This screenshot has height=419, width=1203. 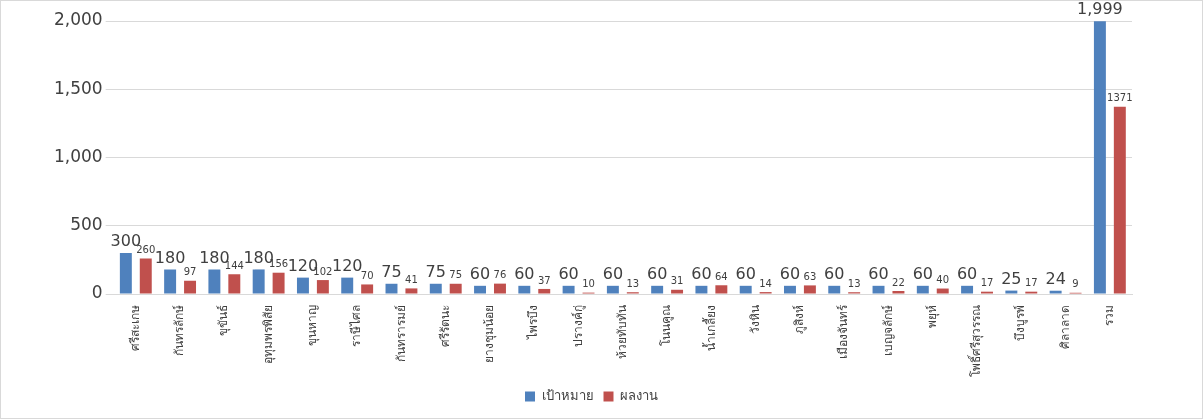 What do you see at coordinates (578, 326) in the screenshot?
I see `x-tick-label: ปรางค์กู่` at bounding box center [578, 326].